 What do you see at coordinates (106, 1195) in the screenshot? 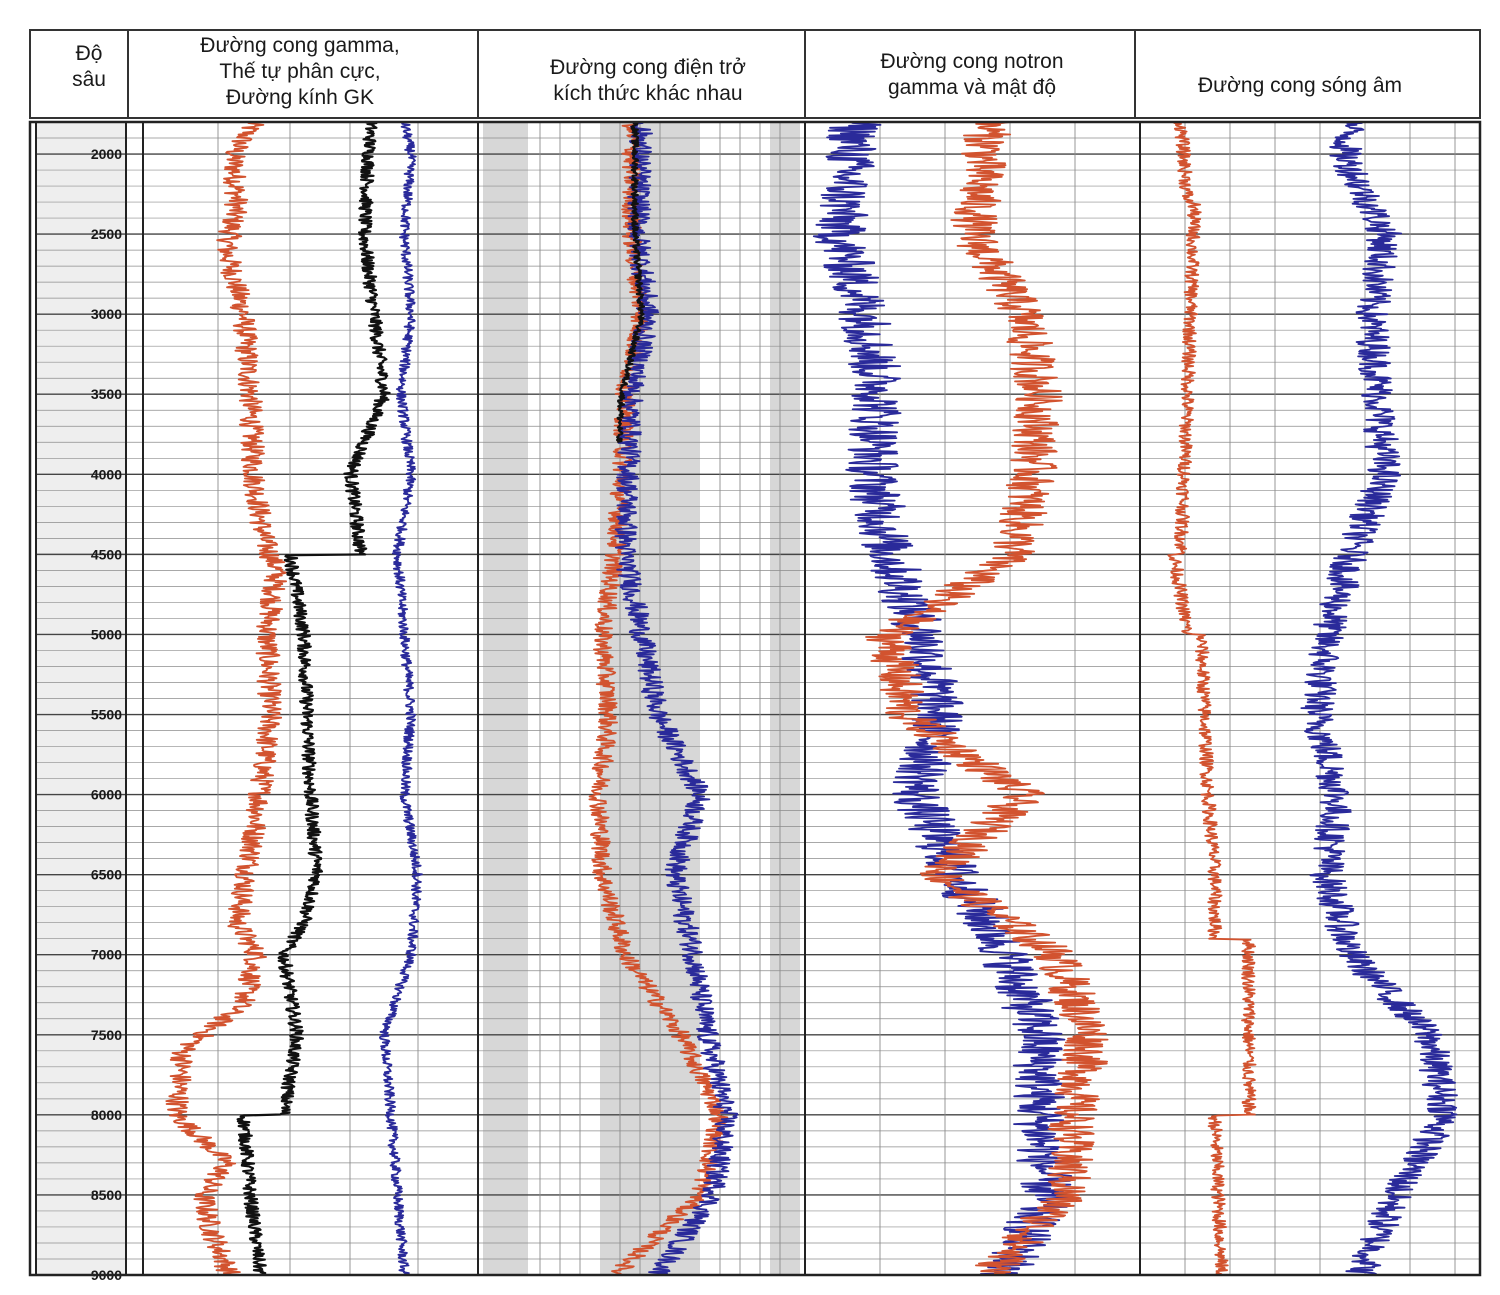
I see `depth-tick-label-8500: 8500` at bounding box center [106, 1195].